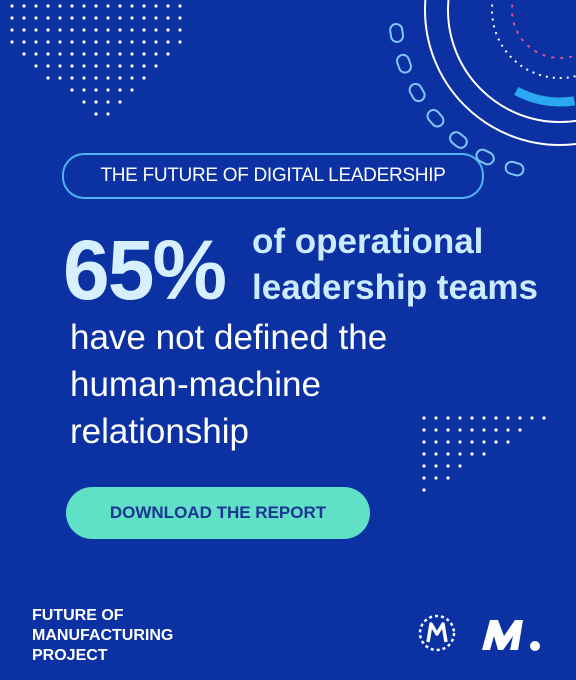 This screenshot has height=680, width=576. I want to click on footer-text: FUTURE OF, so click(78, 615).